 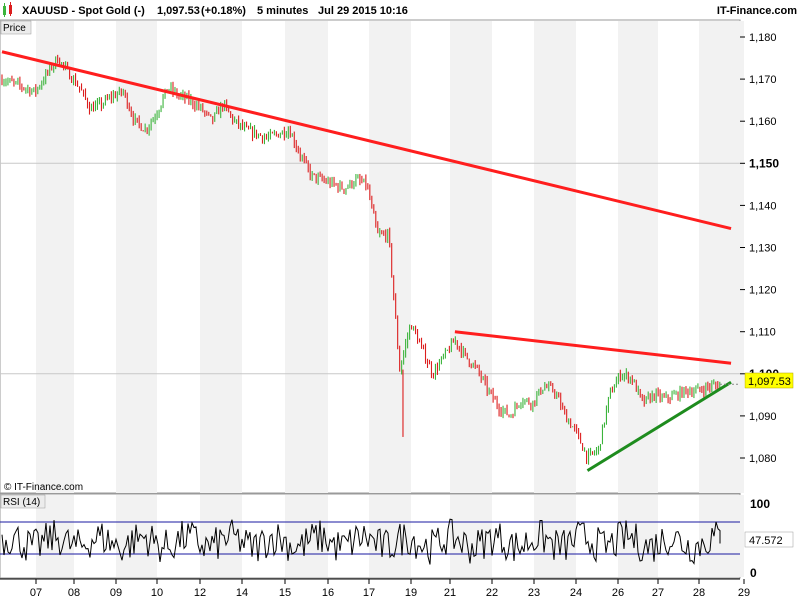 What do you see at coordinates (763, 122) in the screenshot?
I see `price-tick-label: 1,160` at bounding box center [763, 122].